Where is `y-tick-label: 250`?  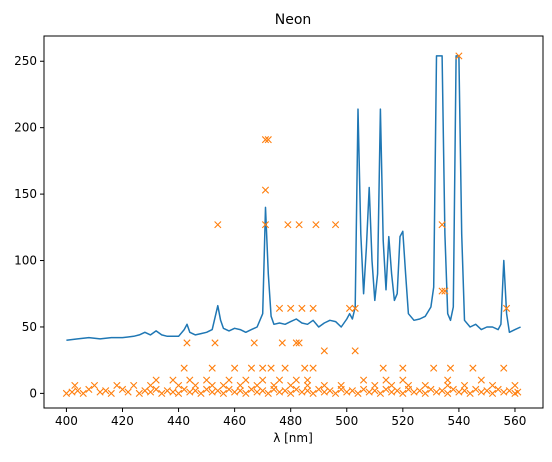 y-tick-label: 250 is located at coordinates (25, 61).